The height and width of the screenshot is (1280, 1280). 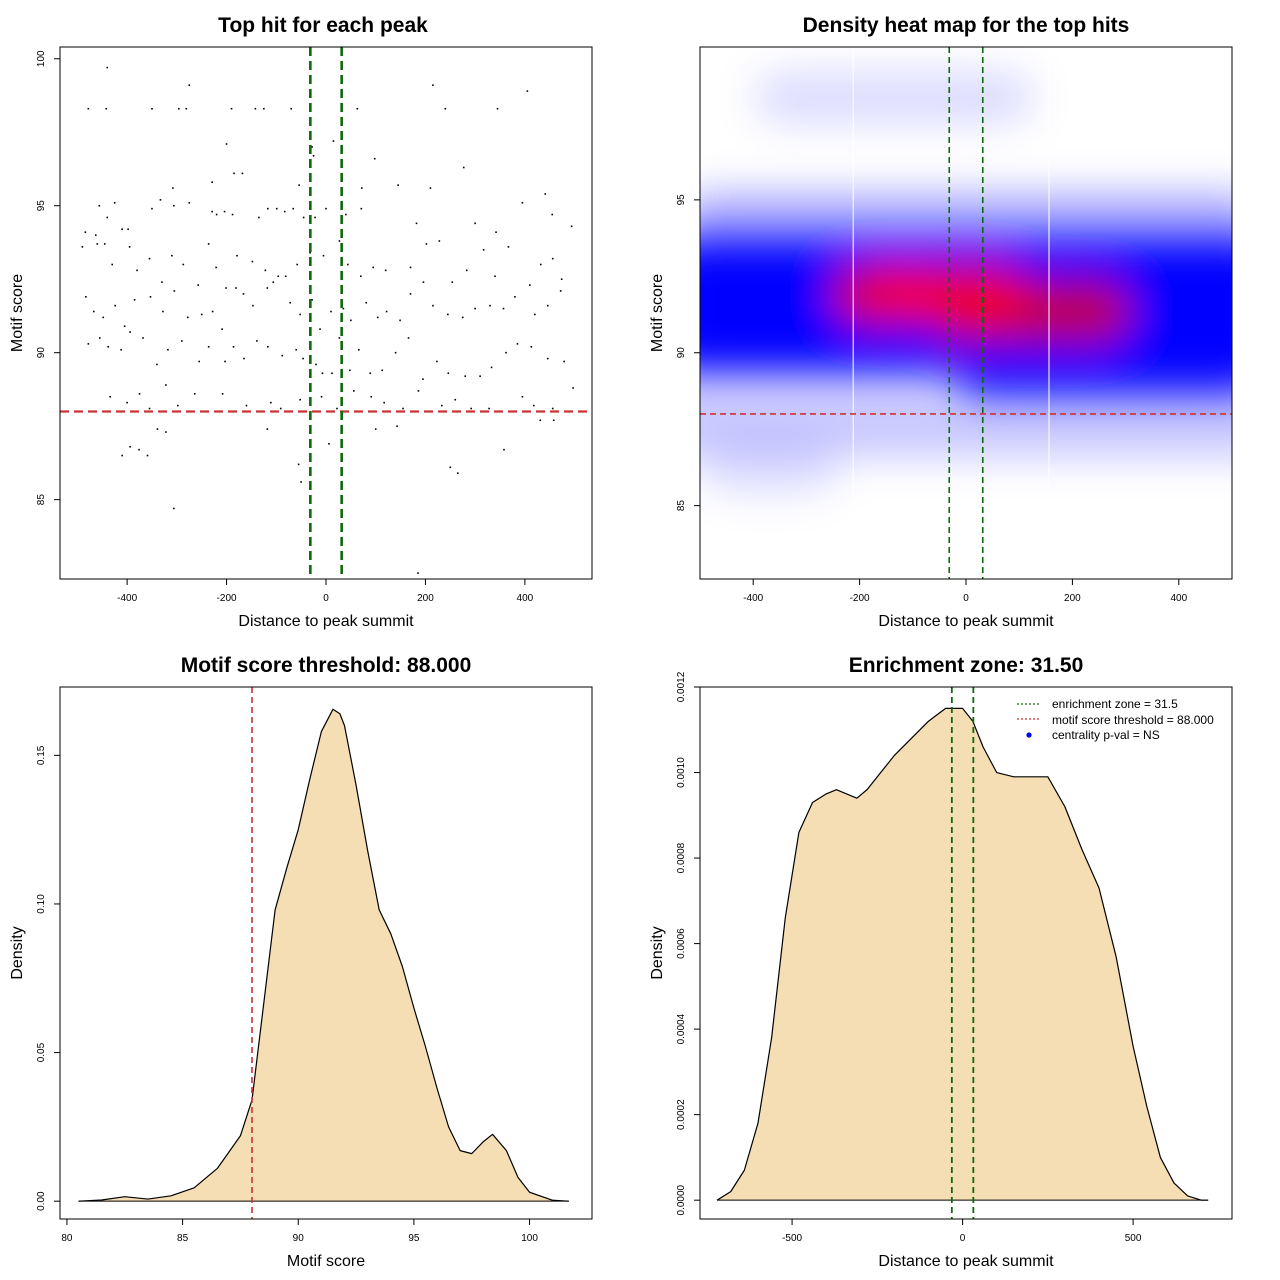 I want to click on enrichment-density-xlabel: Distance to peak summit, so click(x=966, y=1261).